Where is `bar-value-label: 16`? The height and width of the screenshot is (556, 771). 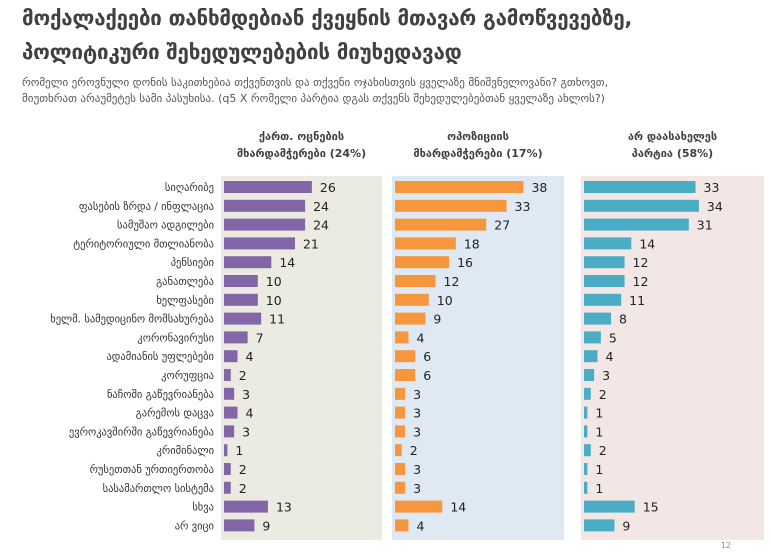 bar-value-label: 16 is located at coordinates (465, 262).